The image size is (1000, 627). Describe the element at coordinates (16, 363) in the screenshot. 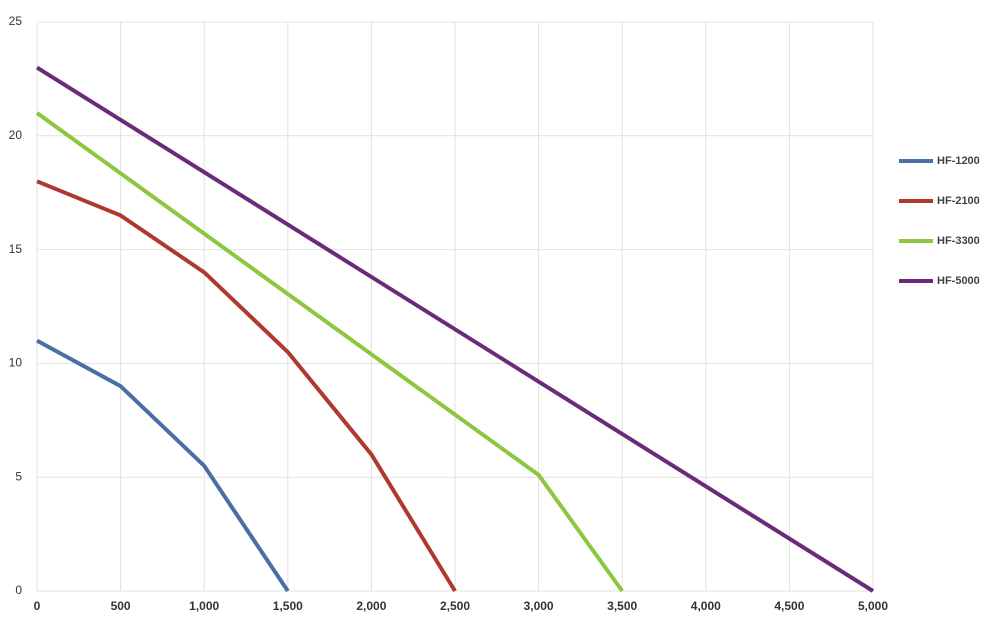

I see `y-tick-label: 10` at that location.